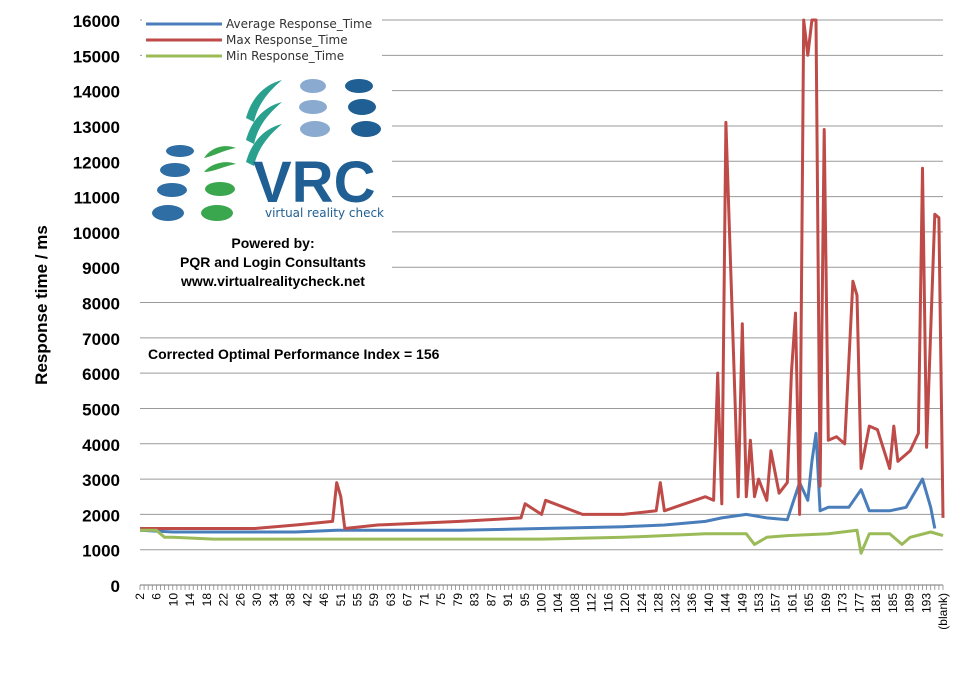  Describe the element at coordinates (96, 92) in the screenshot. I see `y-tick-label: 14000` at that location.